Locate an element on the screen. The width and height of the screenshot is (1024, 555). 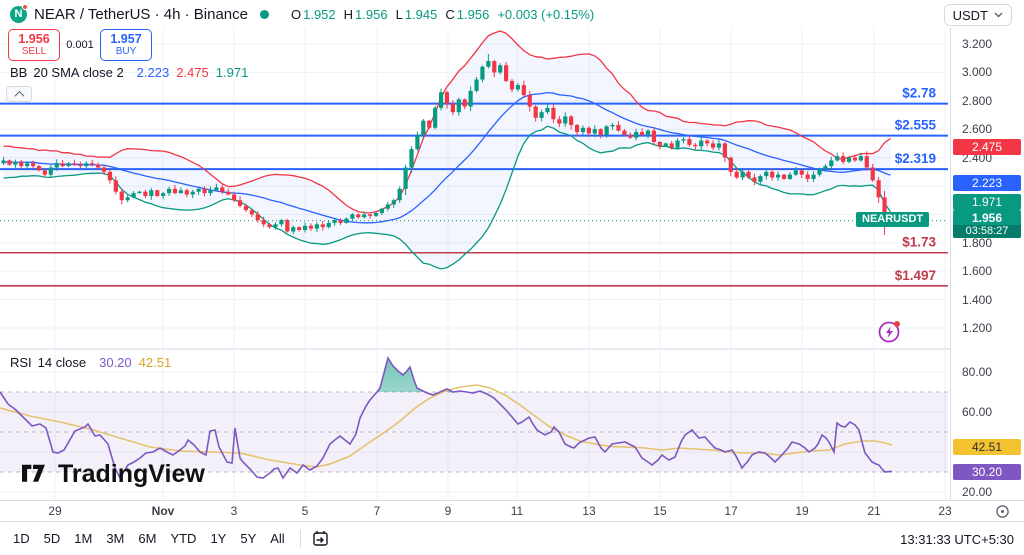
rsi-indicator-legend: RSI 14 close 30.20 42.51 is located at coordinates (90, 362).